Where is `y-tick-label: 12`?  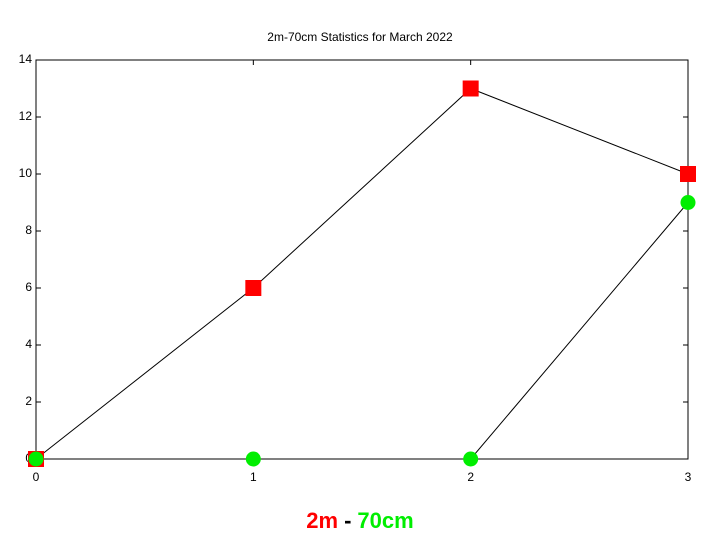 y-tick-label: 12 is located at coordinates (26, 116).